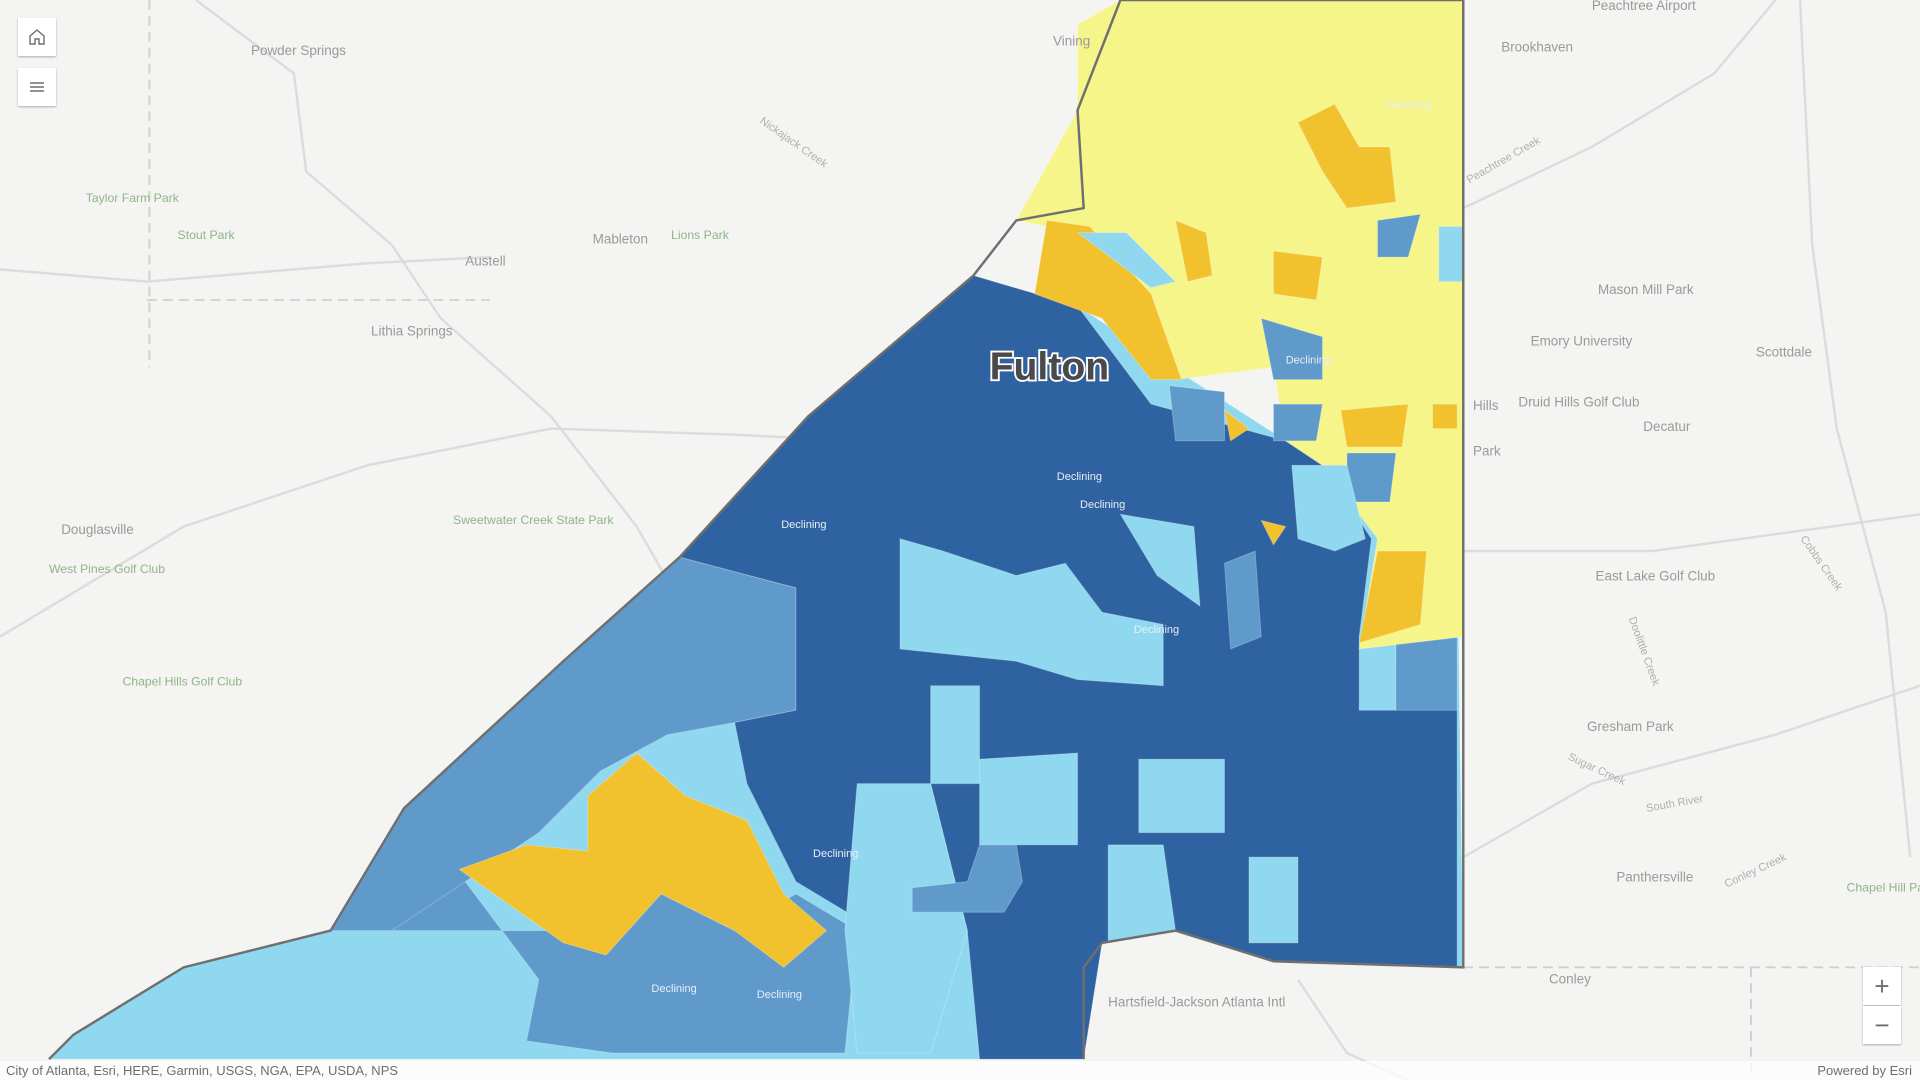 This screenshot has width=1920, height=1080. I want to click on zoom-in-button: +, so click(1882, 986).